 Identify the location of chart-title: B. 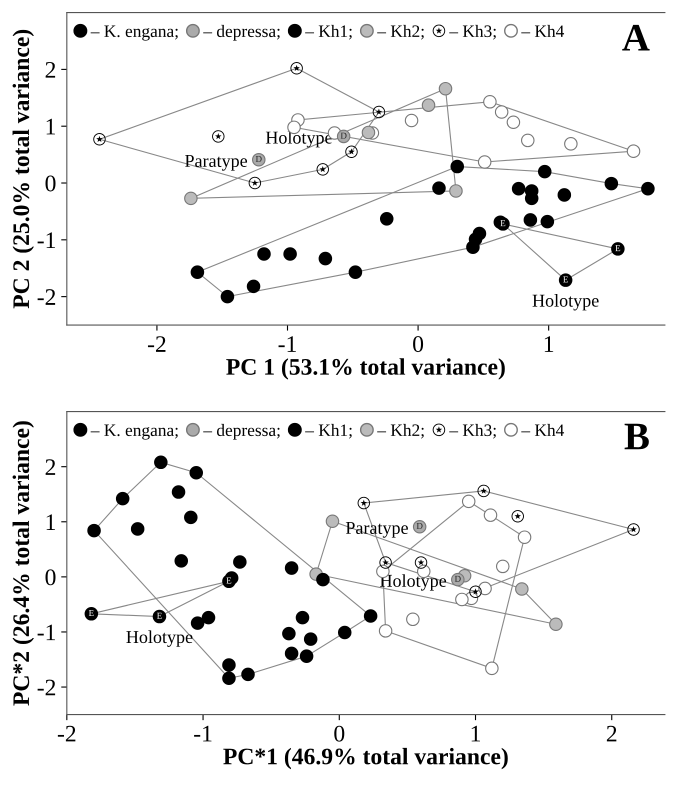
(636, 437).